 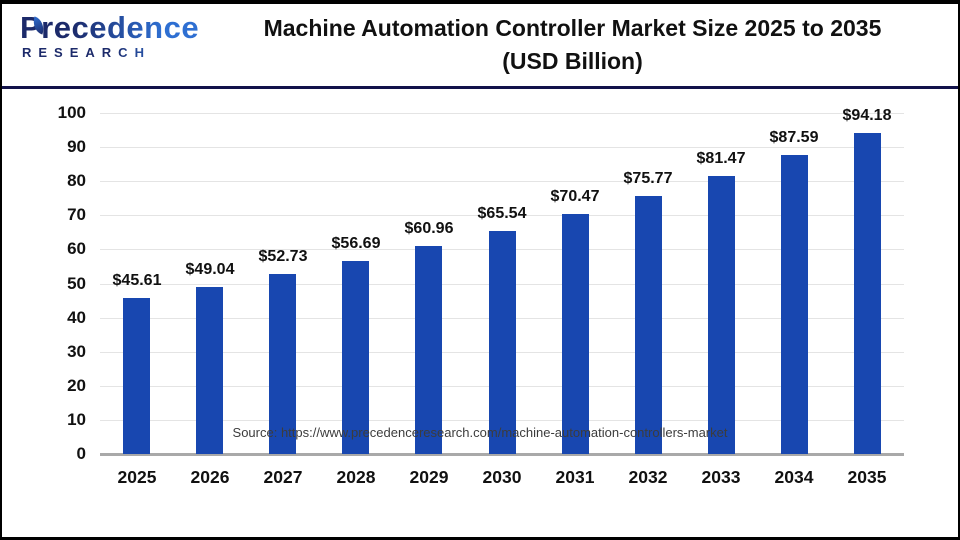 I want to click on precedence-research-logo: Precedence RESEARCH, so click(x=108, y=35).